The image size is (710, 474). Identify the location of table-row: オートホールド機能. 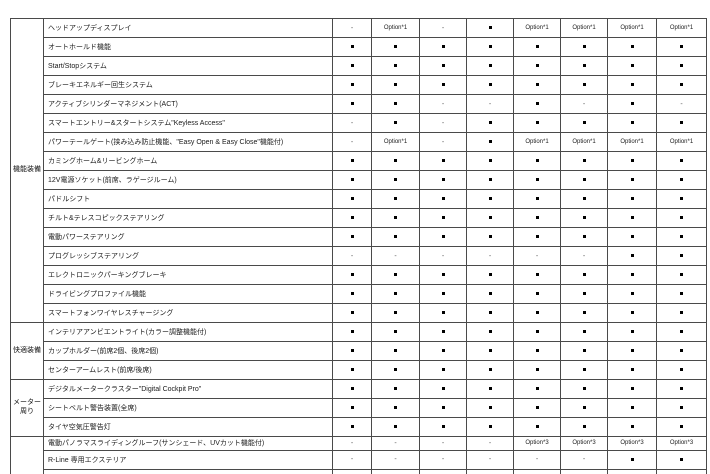
(359, 47).